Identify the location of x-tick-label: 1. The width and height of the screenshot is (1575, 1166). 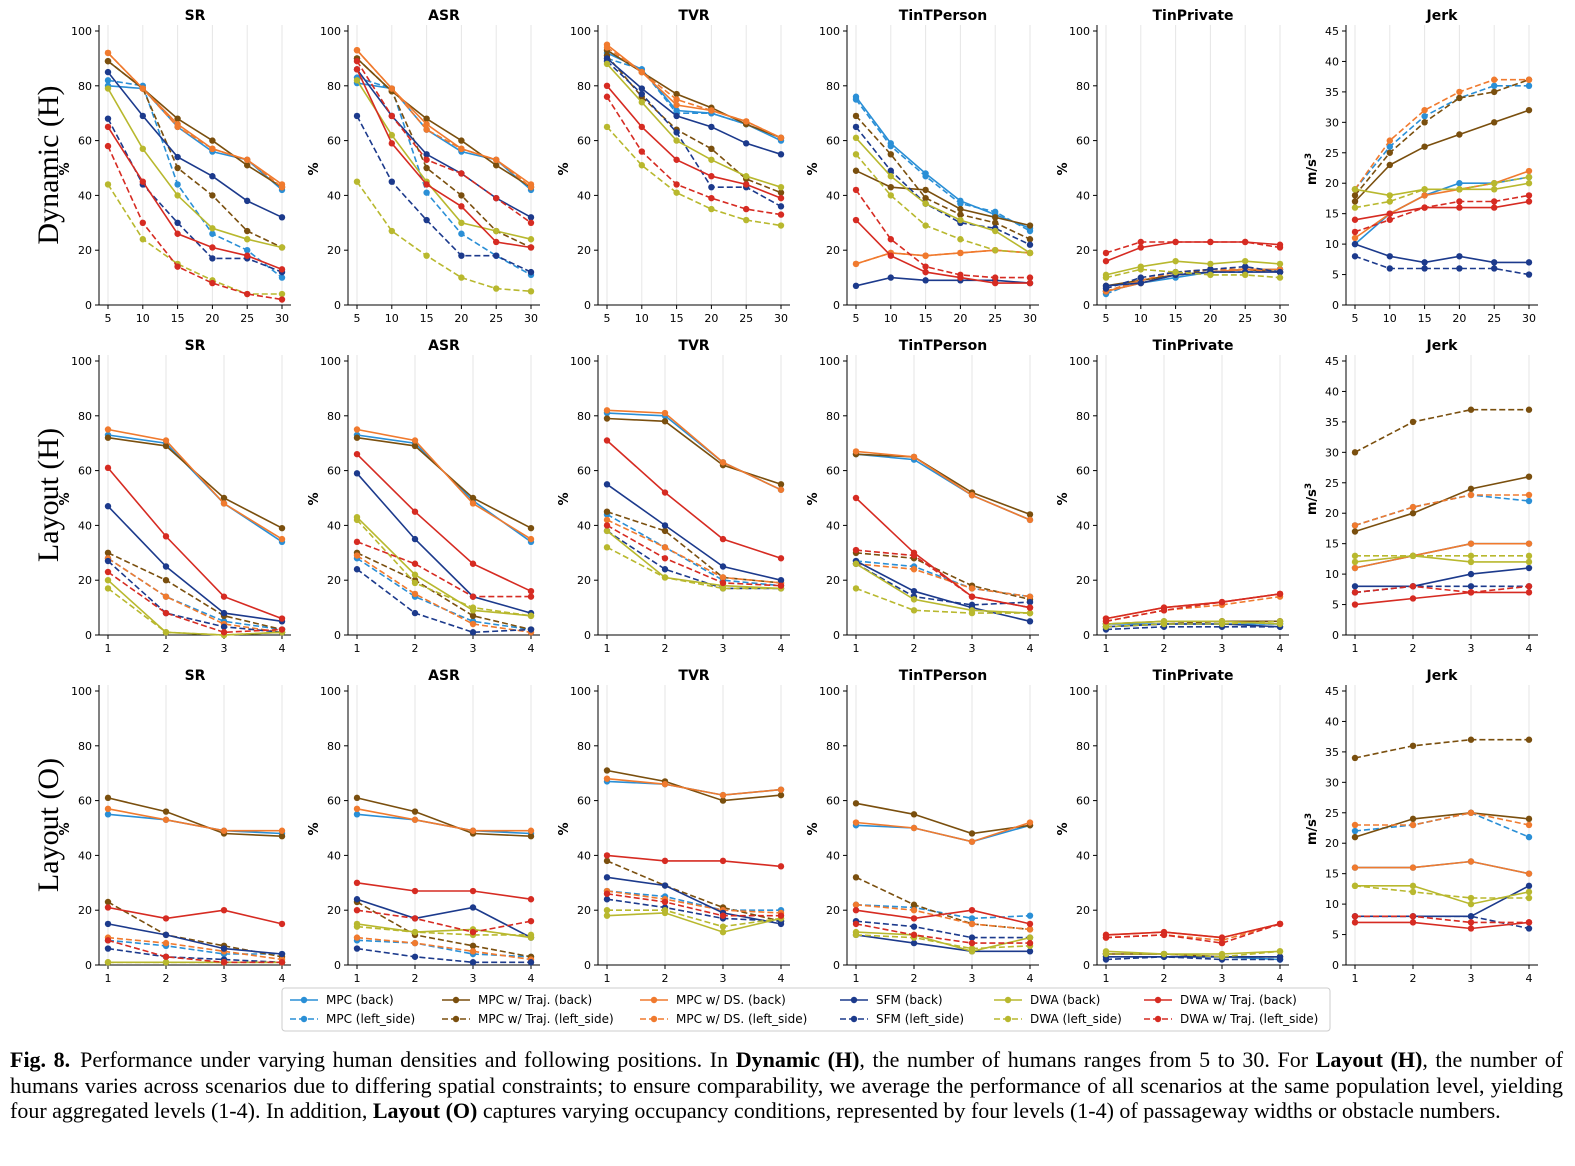
(1106, 648).